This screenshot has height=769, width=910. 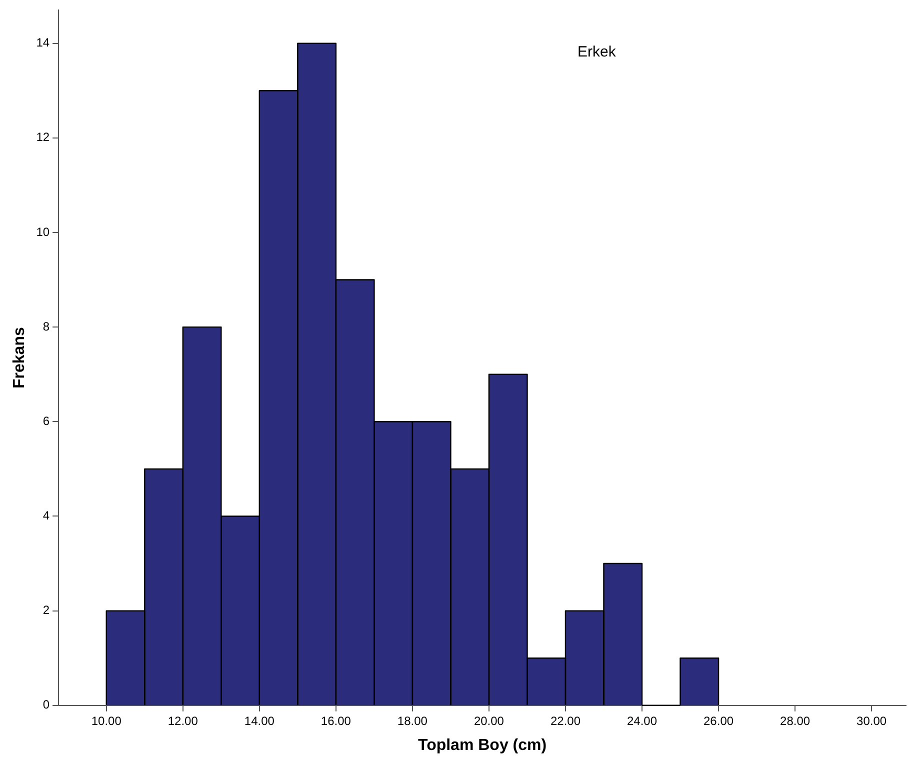 What do you see at coordinates (597, 51) in the screenshot?
I see `annotation: Erkek` at bounding box center [597, 51].